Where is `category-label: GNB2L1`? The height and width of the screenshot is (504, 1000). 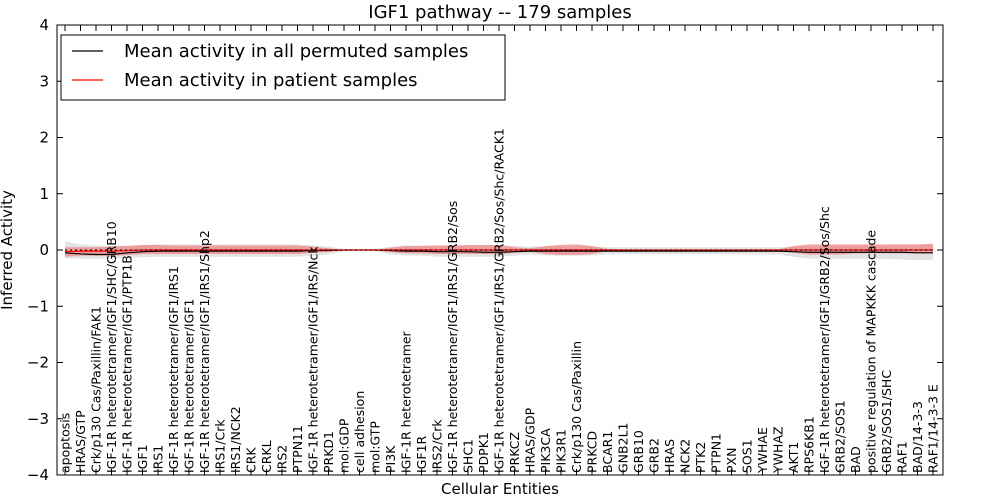
category-label: GNB2L1 is located at coordinates (623, 448).